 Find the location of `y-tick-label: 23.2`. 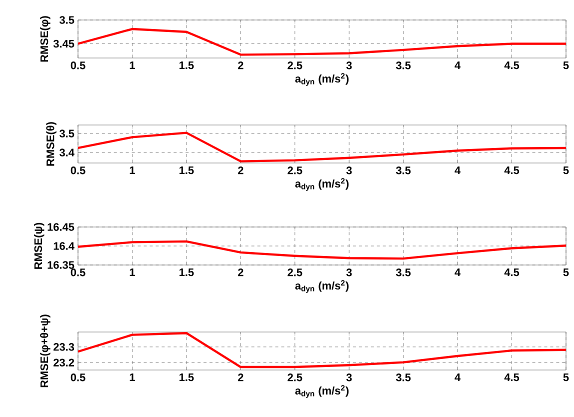

y-tick-label: 23.2 is located at coordinates (64, 362).